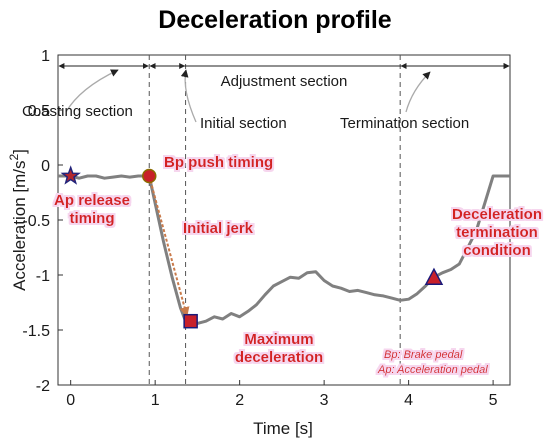 The image size is (550, 447). What do you see at coordinates (92, 200) in the screenshot?
I see `annotation-line: Ap release` at bounding box center [92, 200].